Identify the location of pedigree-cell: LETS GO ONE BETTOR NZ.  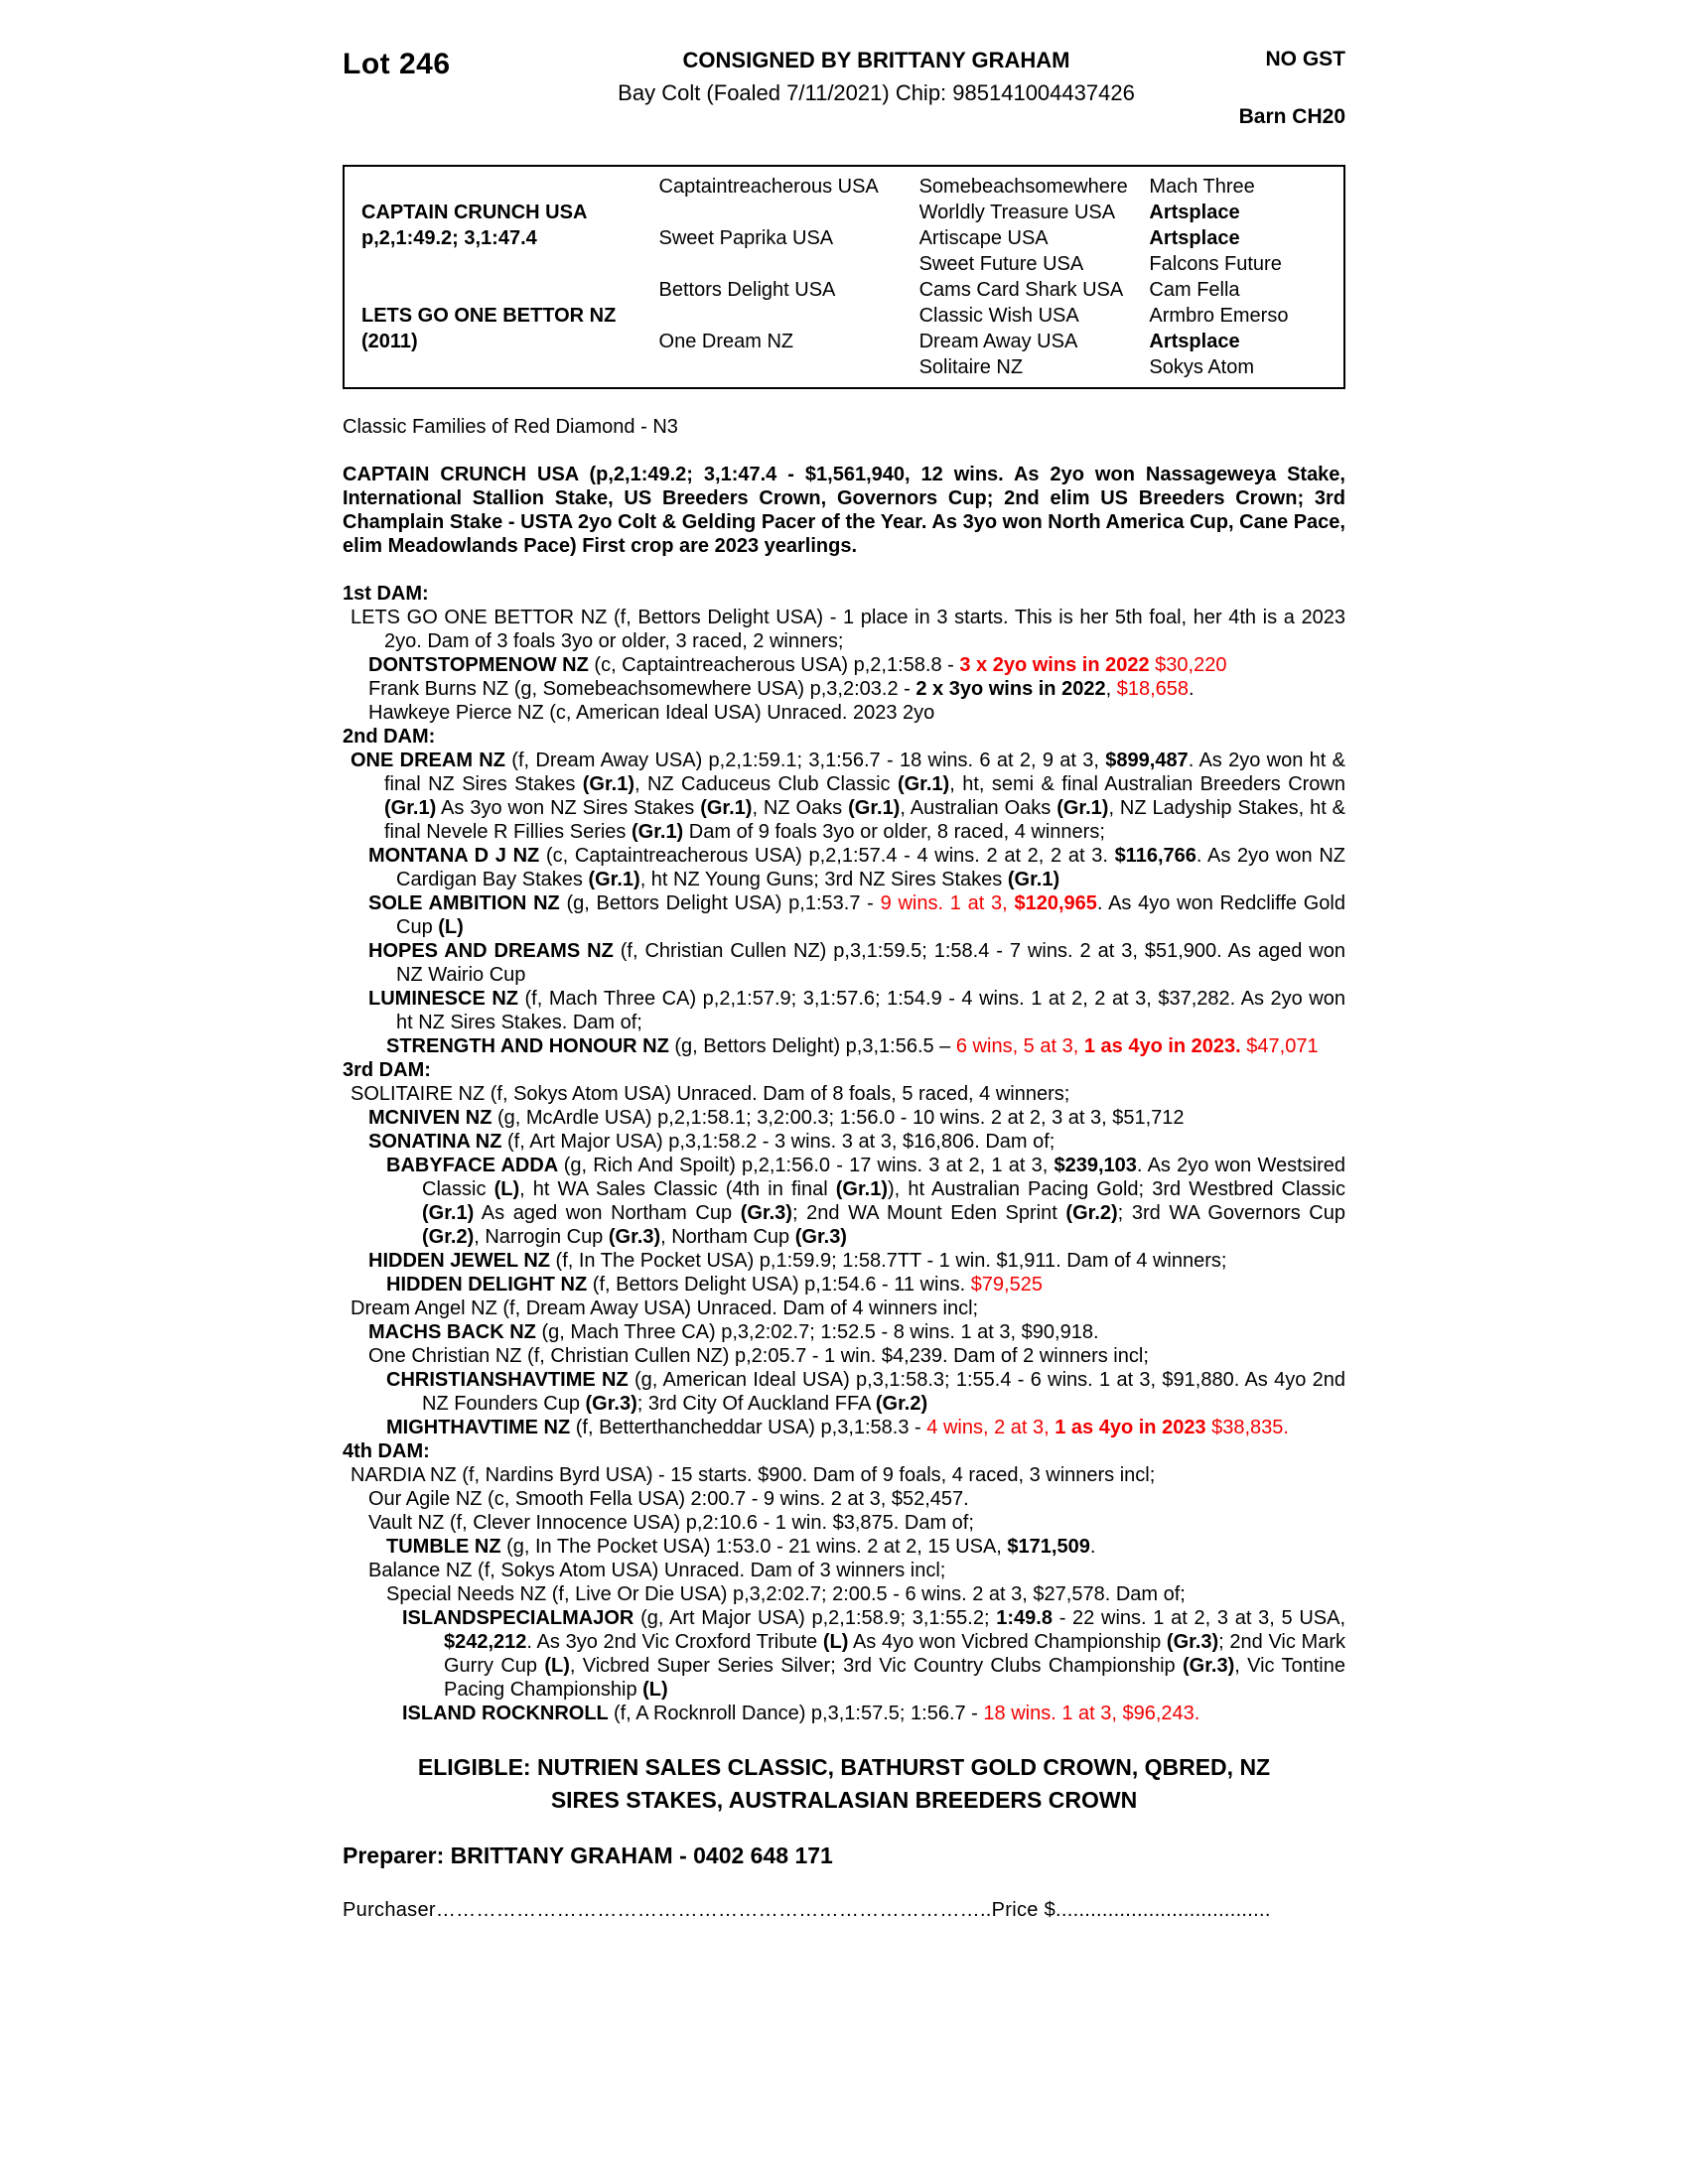
(489, 316).